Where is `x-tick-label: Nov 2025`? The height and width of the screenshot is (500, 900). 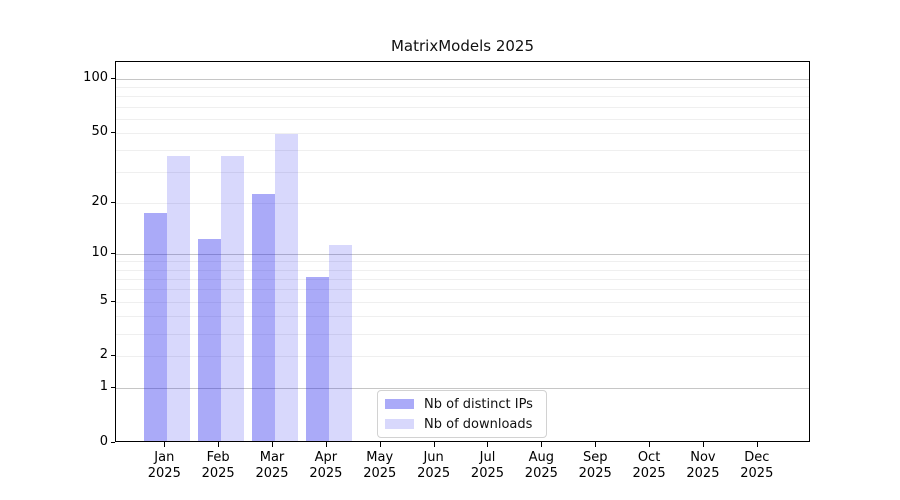 x-tick-label: Nov 2025 is located at coordinates (703, 465).